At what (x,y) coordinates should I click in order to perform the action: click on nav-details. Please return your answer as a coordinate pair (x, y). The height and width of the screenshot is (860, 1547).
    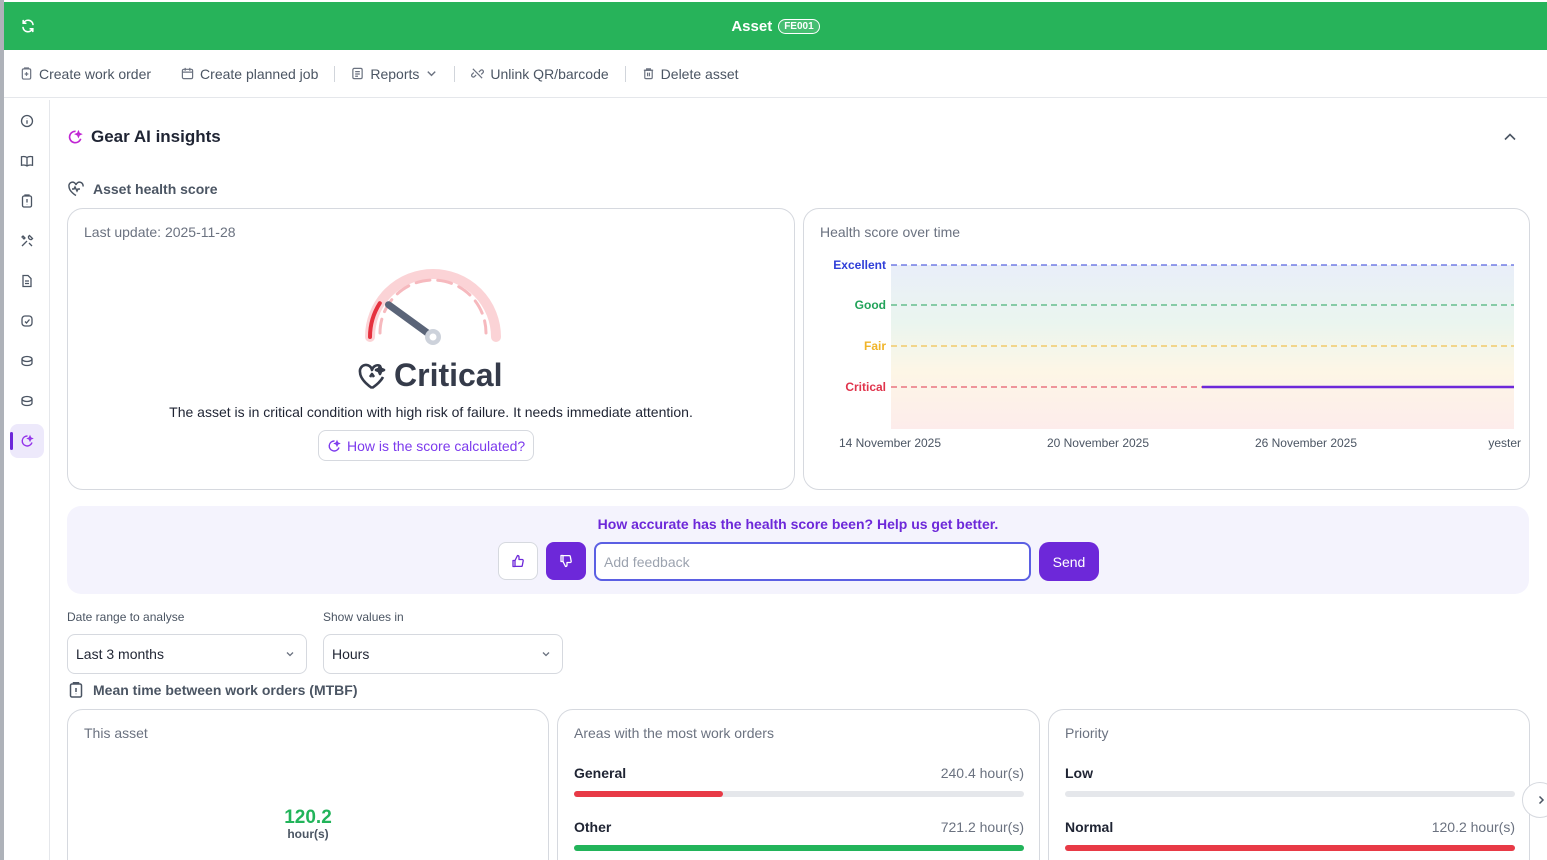
    Looking at the image, I should click on (27, 121).